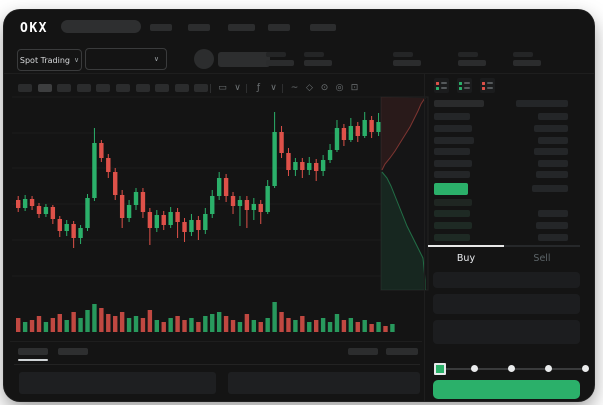 This screenshot has height=405, width=603. What do you see at coordinates (244, 59) in the screenshot?
I see `header-action-button` at bounding box center [244, 59].